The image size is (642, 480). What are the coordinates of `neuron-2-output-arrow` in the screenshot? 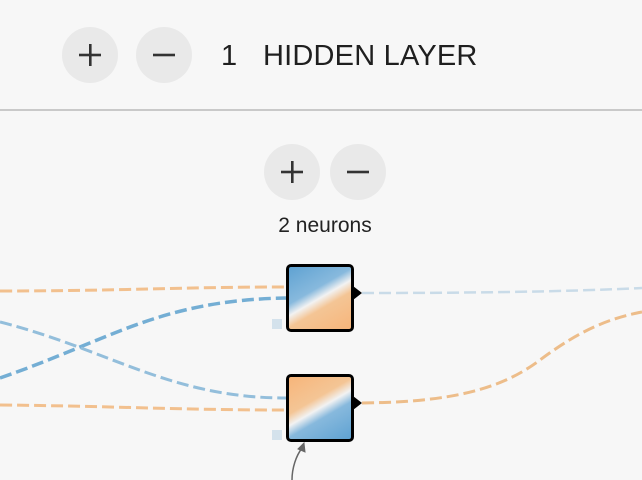 It's located at (357, 403).